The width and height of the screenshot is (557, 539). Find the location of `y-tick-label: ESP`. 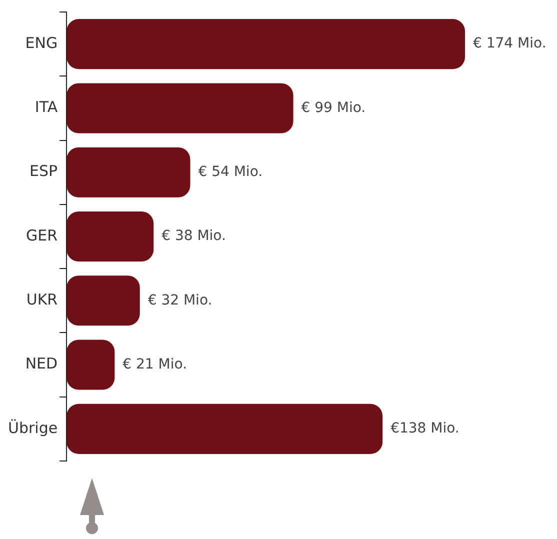

y-tick-label: ESP is located at coordinates (44, 171).